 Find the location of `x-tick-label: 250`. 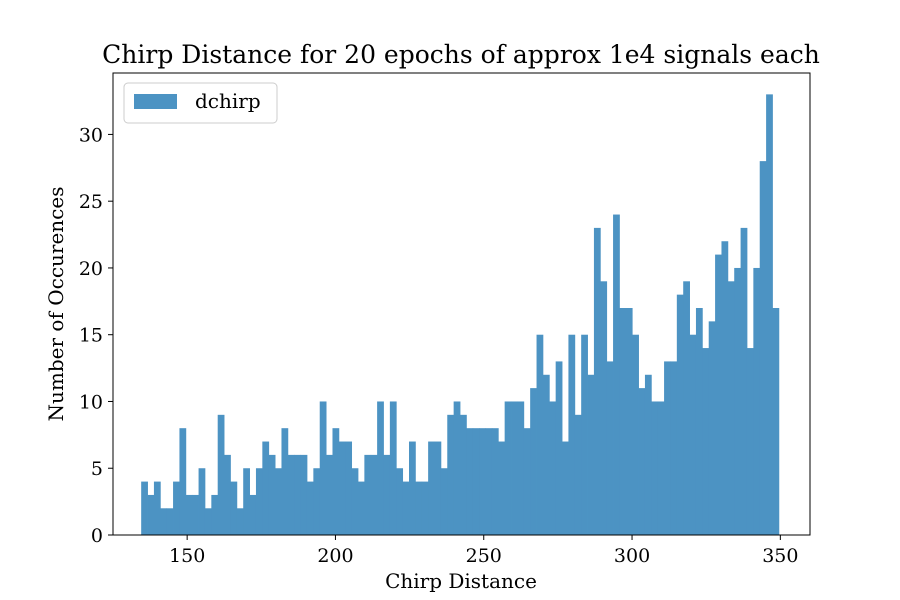

x-tick-label: 250 is located at coordinates (484, 556).